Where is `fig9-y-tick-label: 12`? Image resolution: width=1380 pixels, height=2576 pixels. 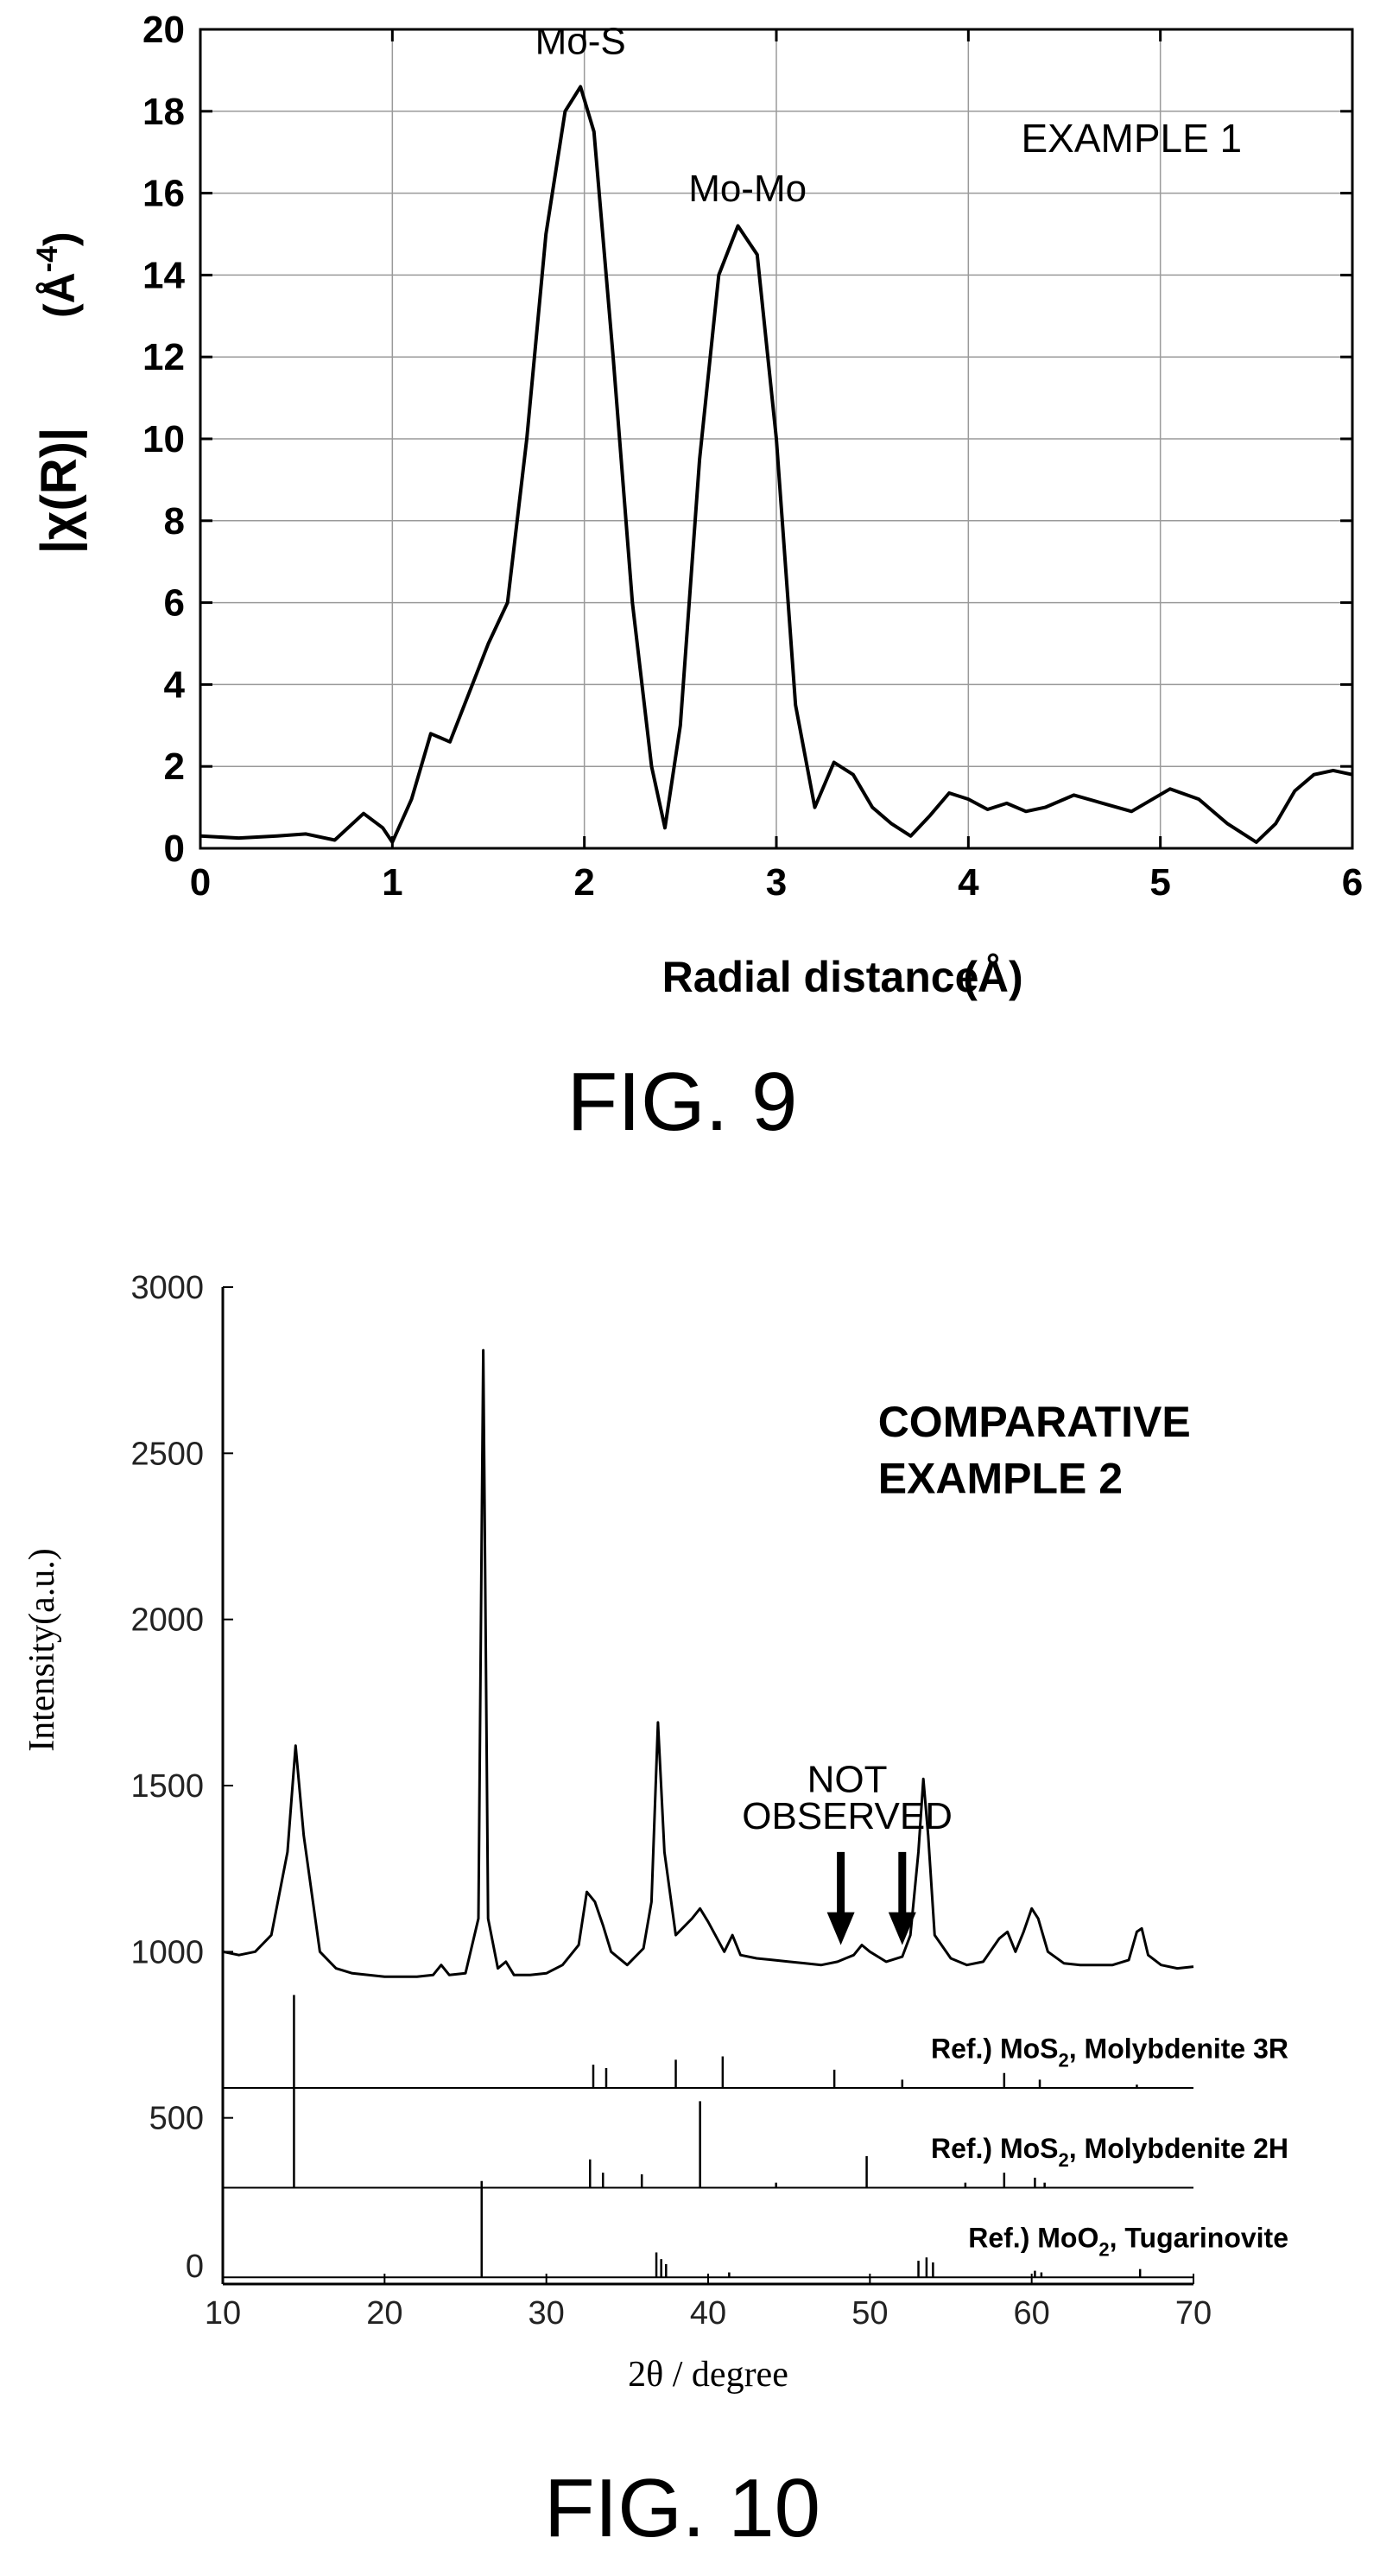 fig9-y-tick-label: 12 is located at coordinates (163, 357).